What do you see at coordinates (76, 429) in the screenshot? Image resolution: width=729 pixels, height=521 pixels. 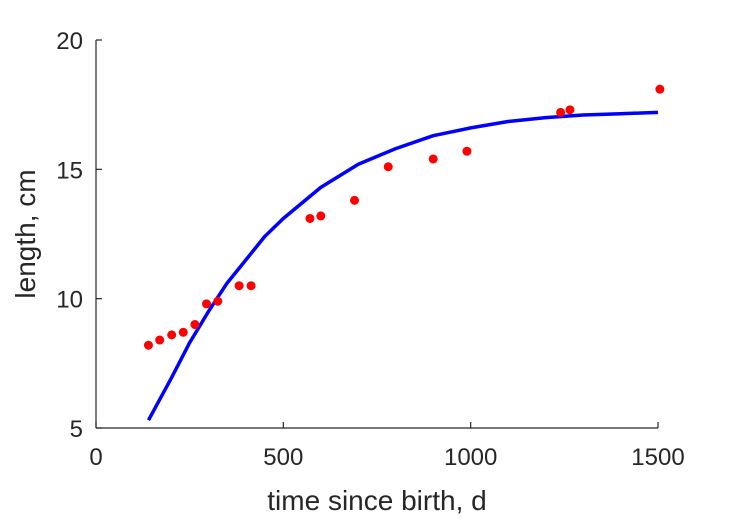 I see `y-tick-label: 5` at bounding box center [76, 429].